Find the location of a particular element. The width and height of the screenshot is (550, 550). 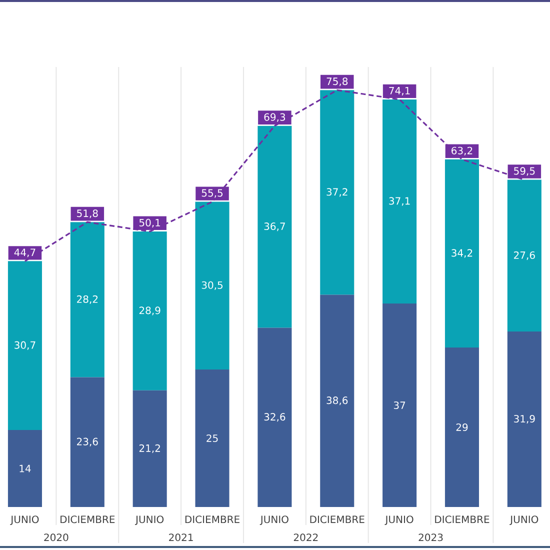

data-label: 69,3 is located at coordinates (275, 117).